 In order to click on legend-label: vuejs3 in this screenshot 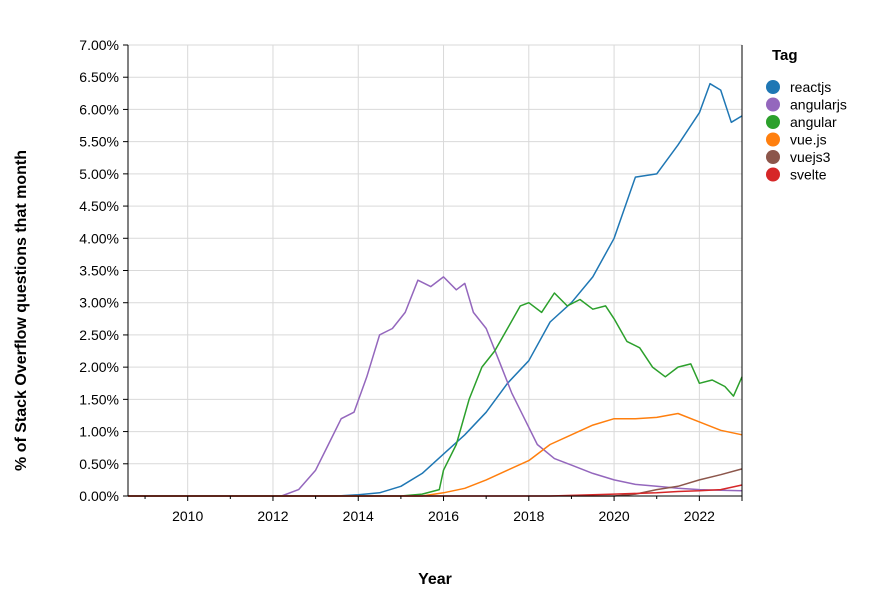, I will do `click(810, 157)`.